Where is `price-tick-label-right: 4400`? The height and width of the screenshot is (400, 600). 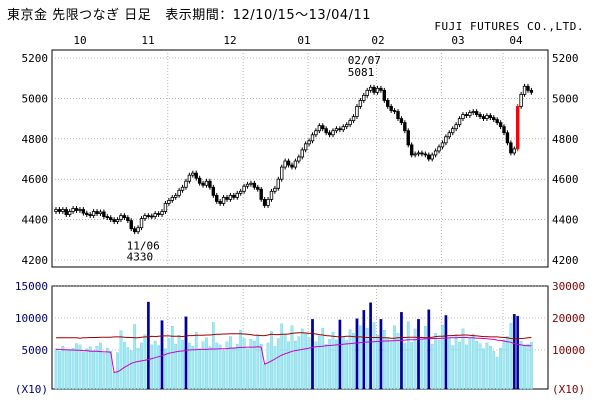
price-tick-label-right: 4400 is located at coordinates (565, 220).